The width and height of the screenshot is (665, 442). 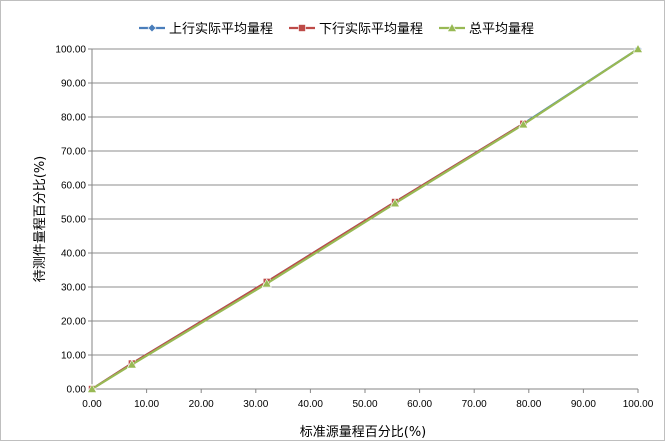 I want to click on y-tick-label: 100.00, so click(x=70, y=50).